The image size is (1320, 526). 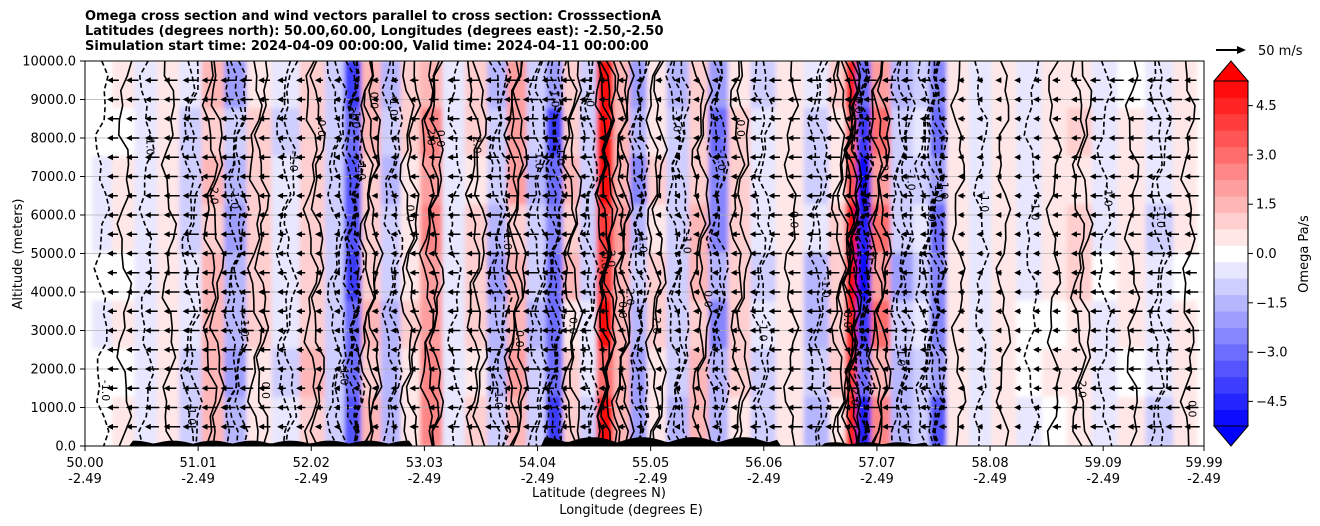 I want to click on x-tick-label-lat: 51.01, so click(x=198, y=463).